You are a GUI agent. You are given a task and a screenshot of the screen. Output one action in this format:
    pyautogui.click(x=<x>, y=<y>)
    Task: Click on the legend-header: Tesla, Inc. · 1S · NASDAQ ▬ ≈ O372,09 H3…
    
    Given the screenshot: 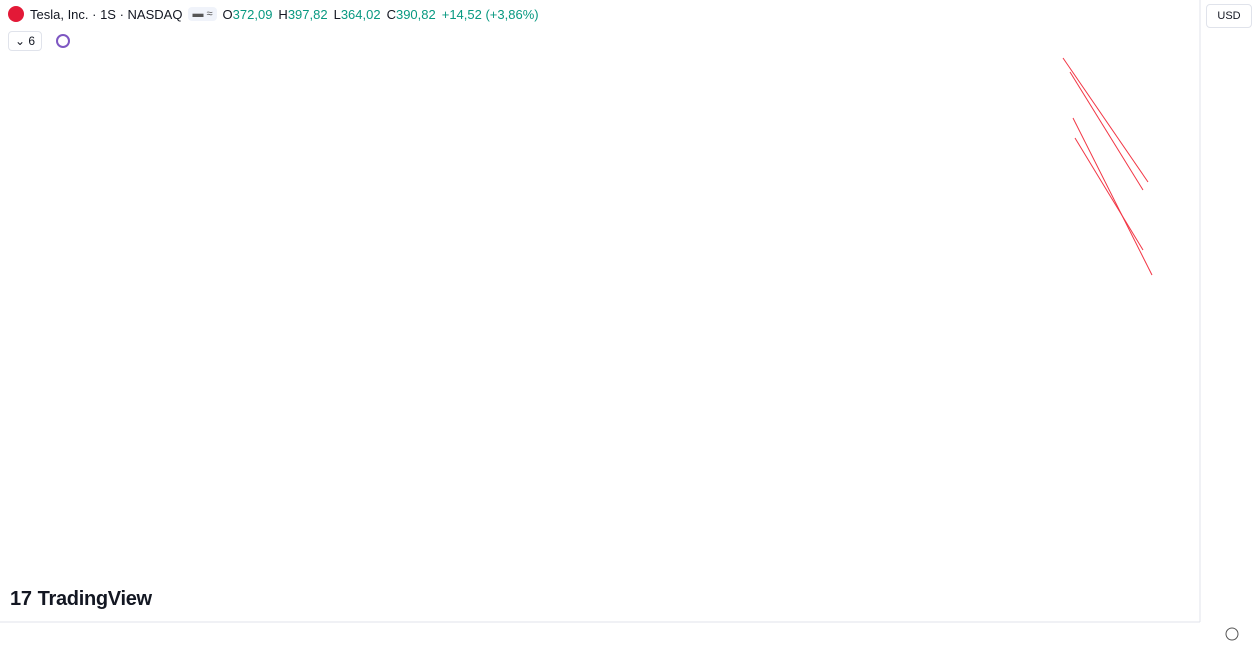 What is the action you would take?
    pyautogui.click(x=273, y=14)
    